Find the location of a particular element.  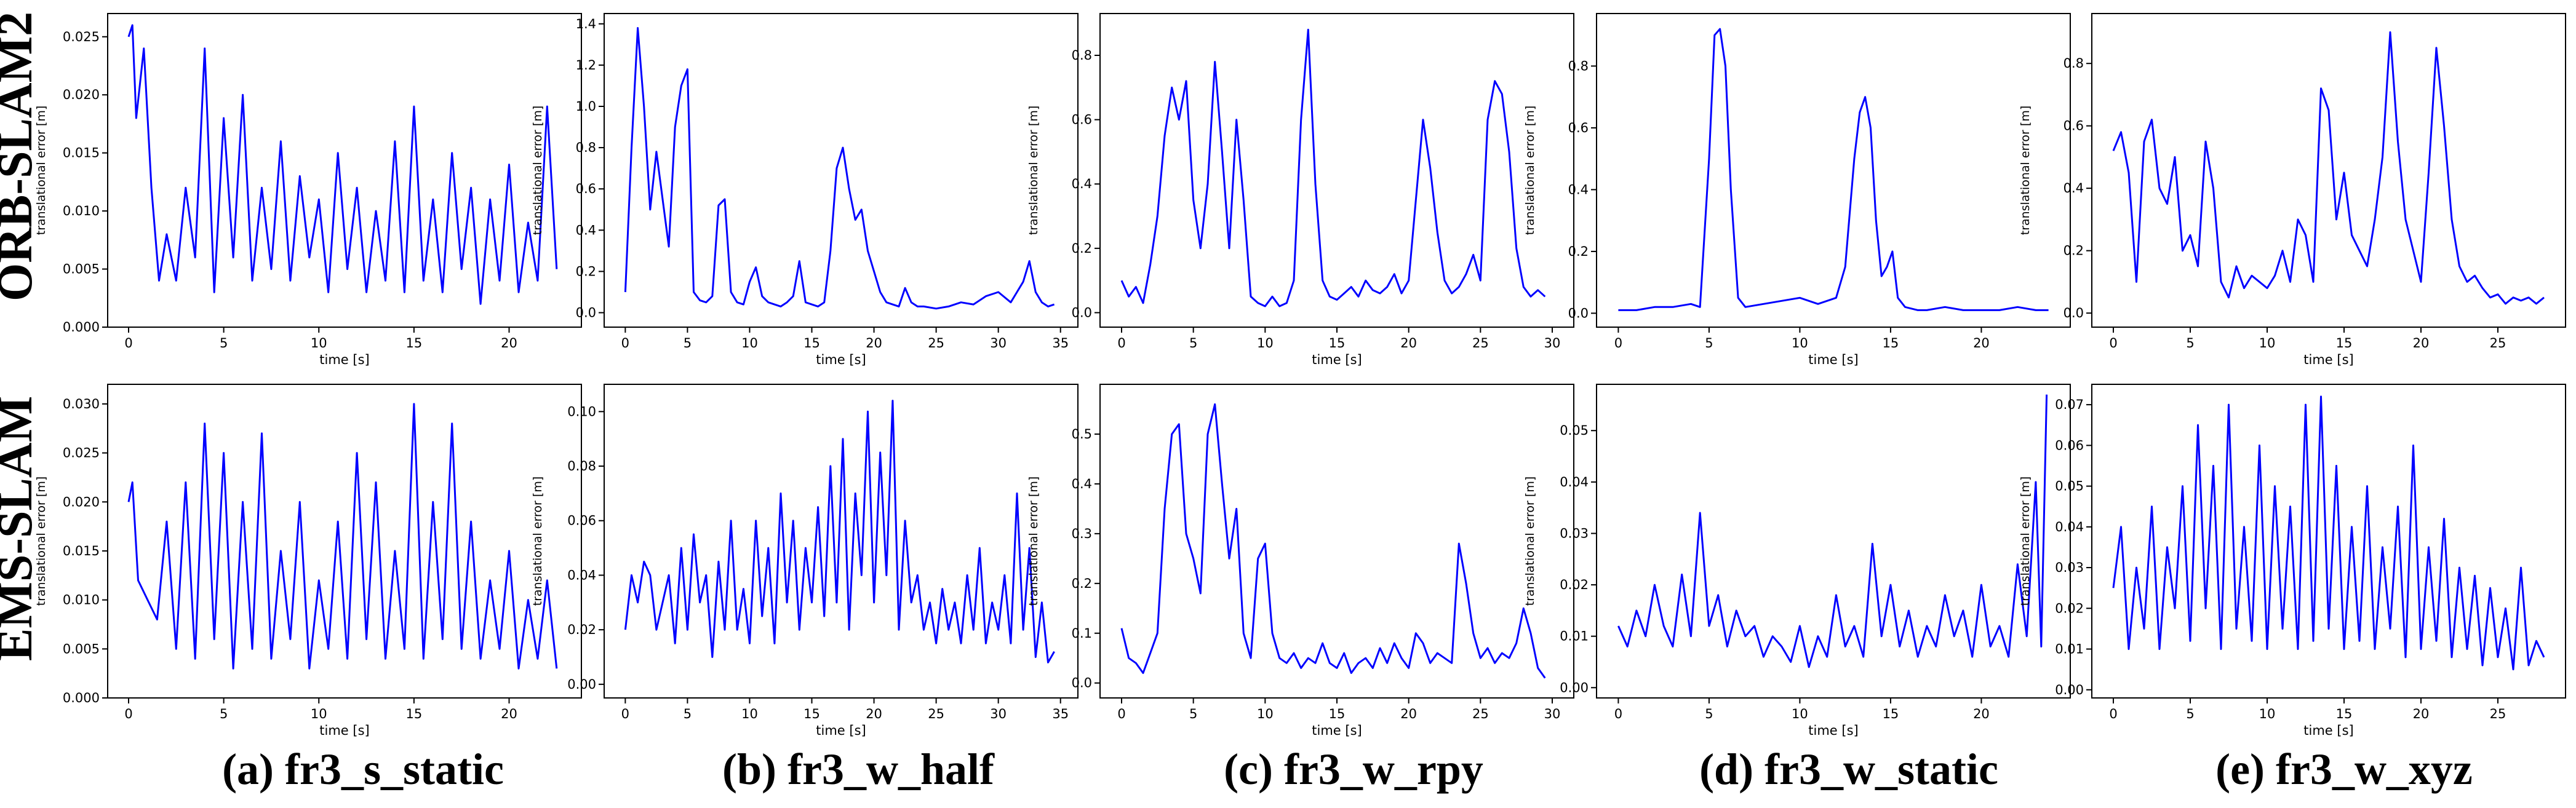

y-tick-label: 0.04 is located at coordinates (1575, 482).